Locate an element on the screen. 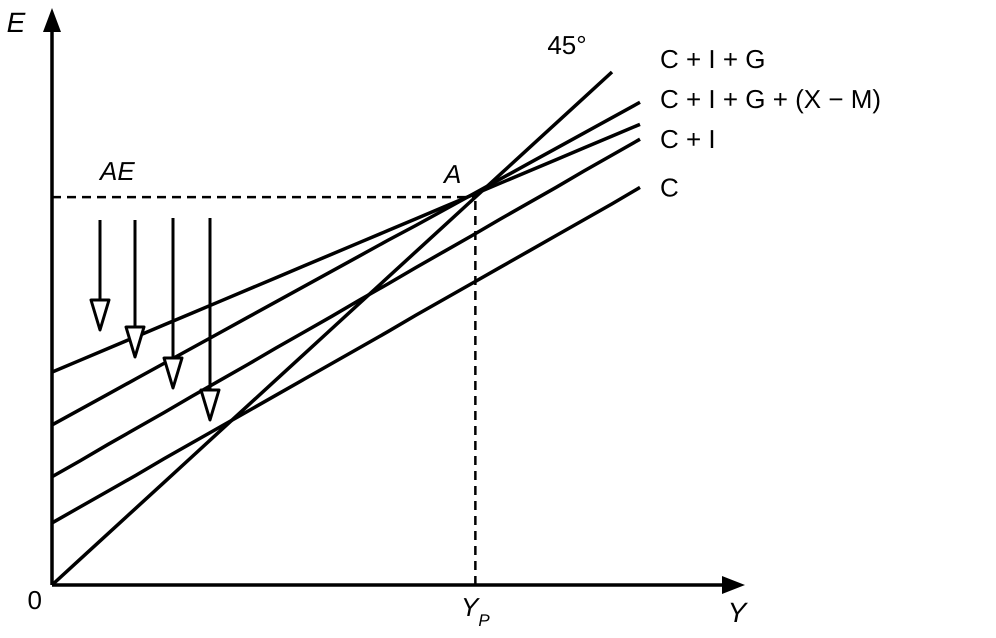 This screenshot has width=996, height=638. series-label: C + I is located at coordinates (688, 139).